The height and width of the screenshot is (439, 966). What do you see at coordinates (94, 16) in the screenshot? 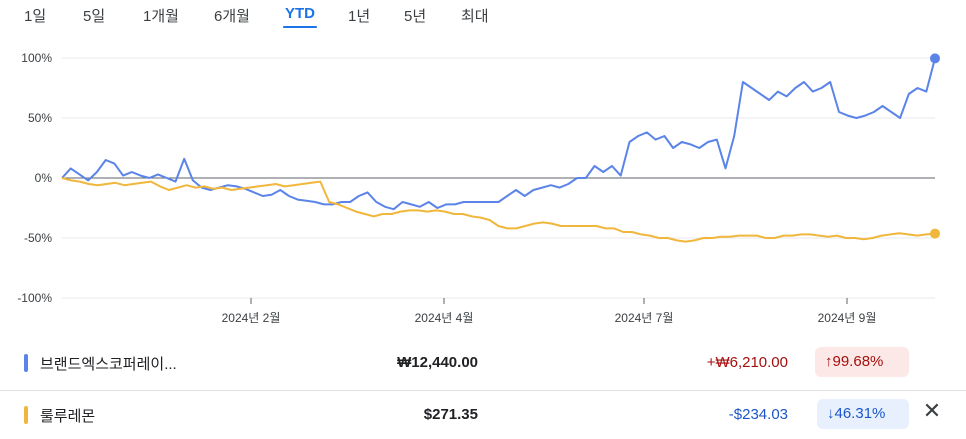
I see `tab-5d: 5일` at bounding box center [94, 16].